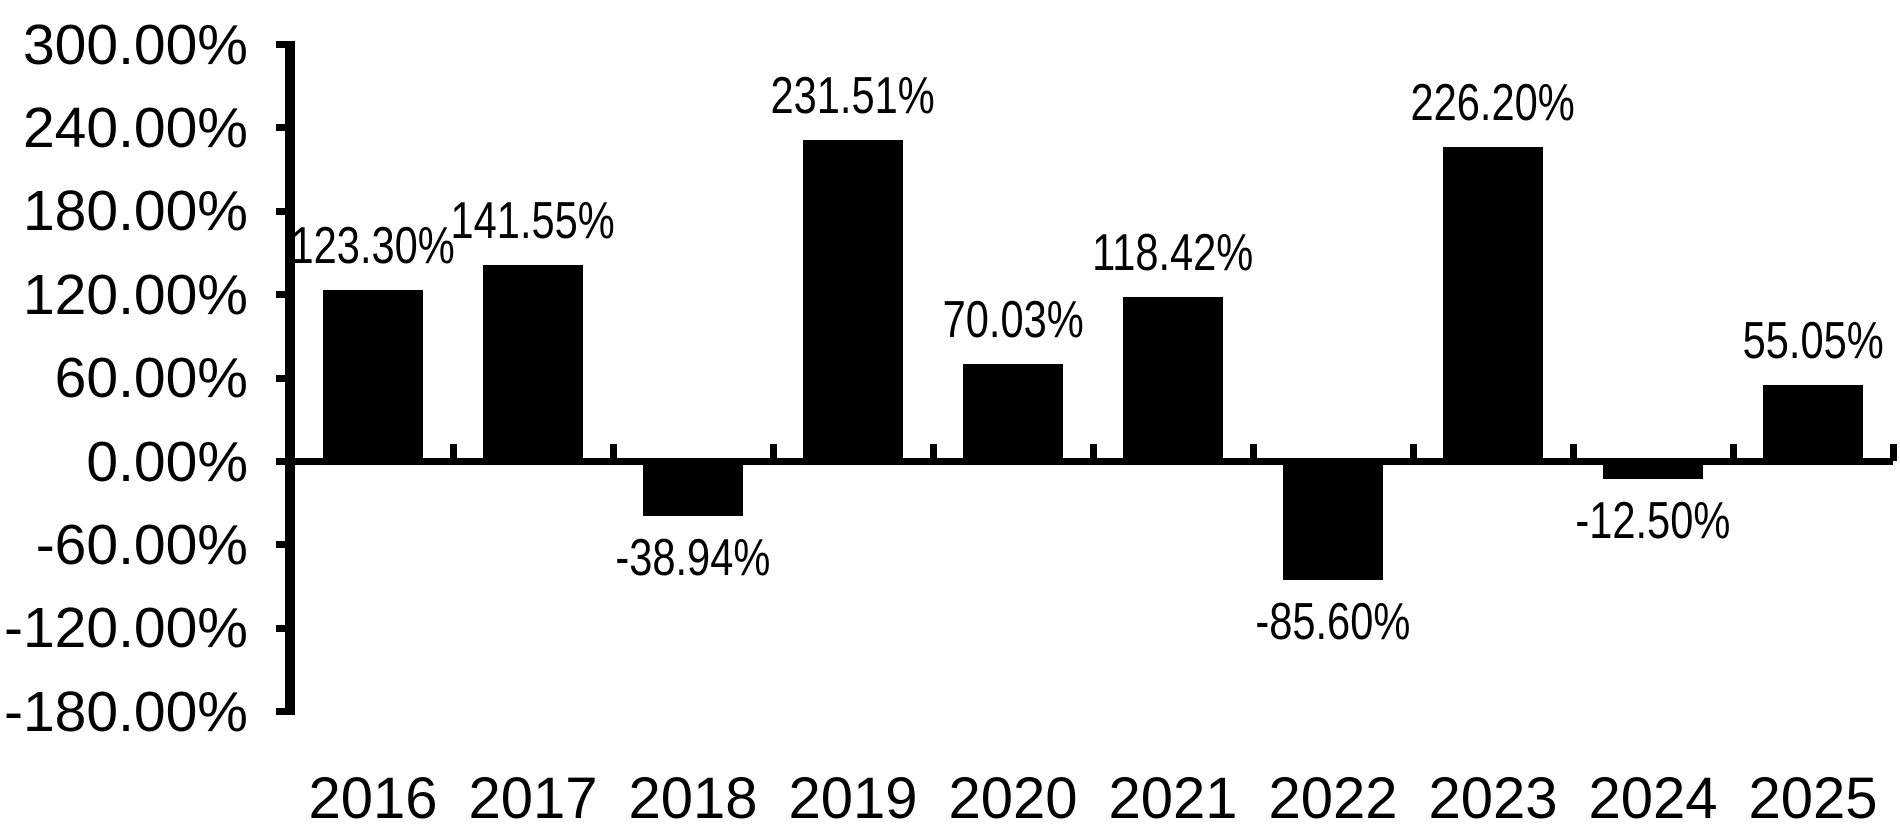 The width and height of the screenshot is (1900, 833). Describe the element at coordinates (151, 378) in the screenshot. I see `y-tick-label-60: 60.00%` at that location.